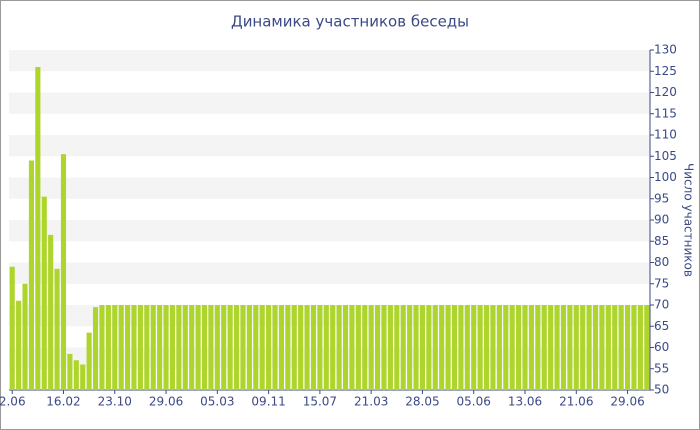 The image size is (700, 430). Describe the element at coordinates (576, 402) in the screenshot. I see `x-tick-label: 21.06` at that location.